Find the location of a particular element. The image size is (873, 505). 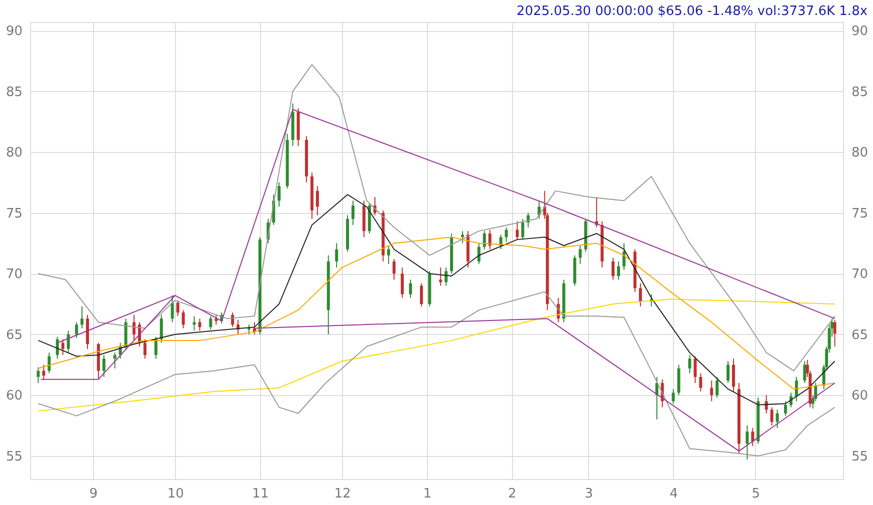

y2-tick-label: 65 is located at coordinates (860, 335).